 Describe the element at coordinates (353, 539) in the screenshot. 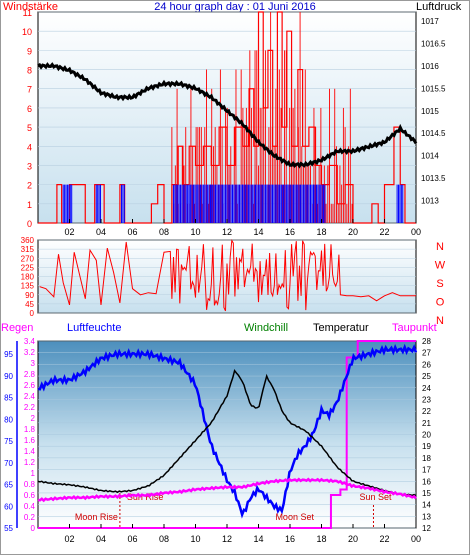

I see `time-tick-label: 20` at that location.